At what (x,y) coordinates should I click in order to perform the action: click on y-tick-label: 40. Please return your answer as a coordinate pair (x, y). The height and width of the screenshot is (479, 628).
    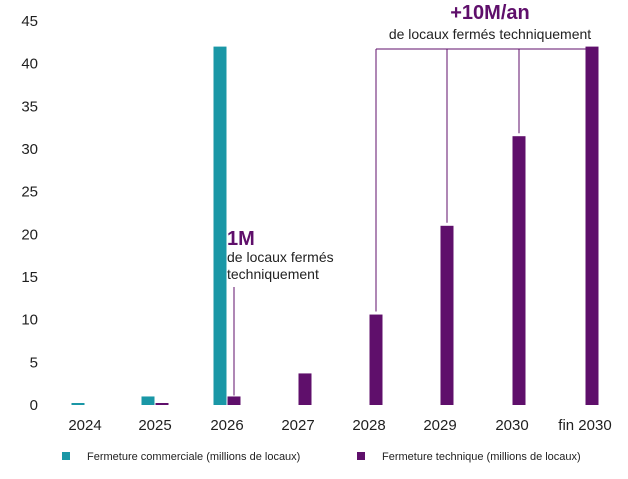
    Looking at the image, I should click on (29, 64).